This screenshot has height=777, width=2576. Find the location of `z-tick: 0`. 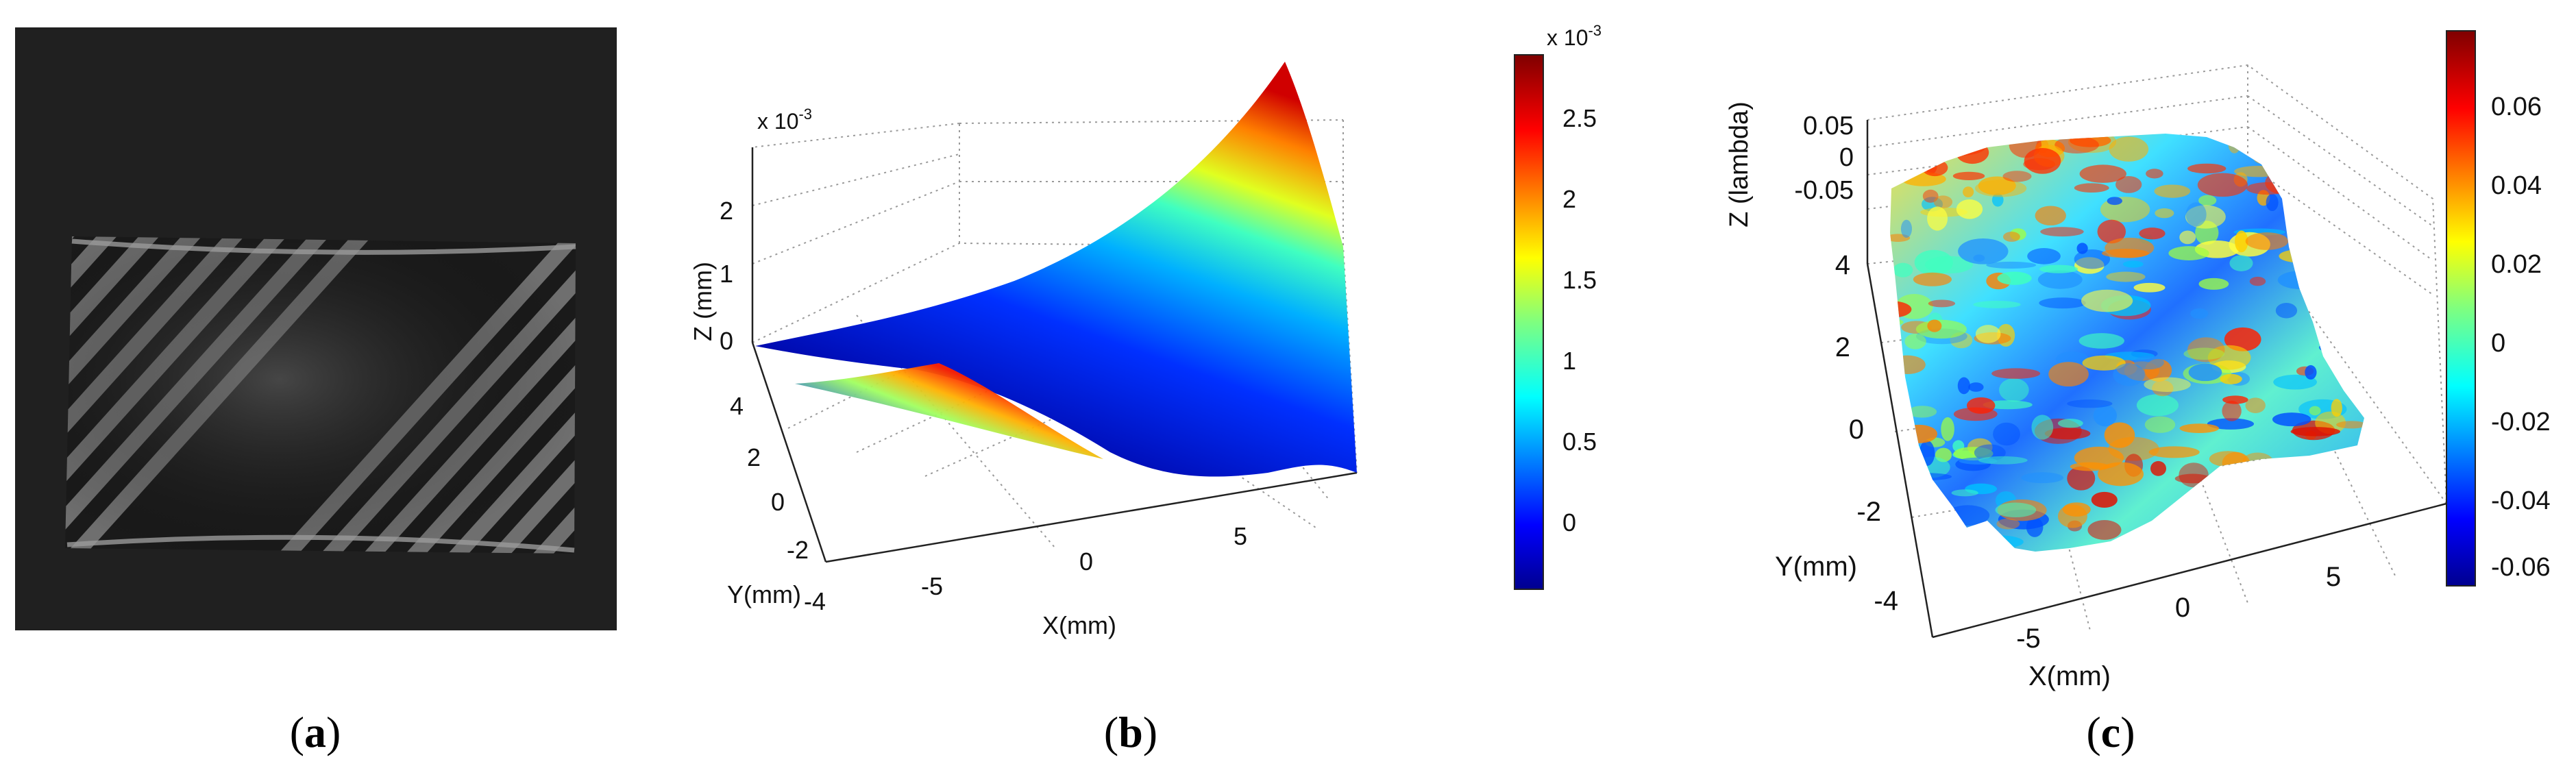

z-tick: 0 is located at coordinates (727, 341).